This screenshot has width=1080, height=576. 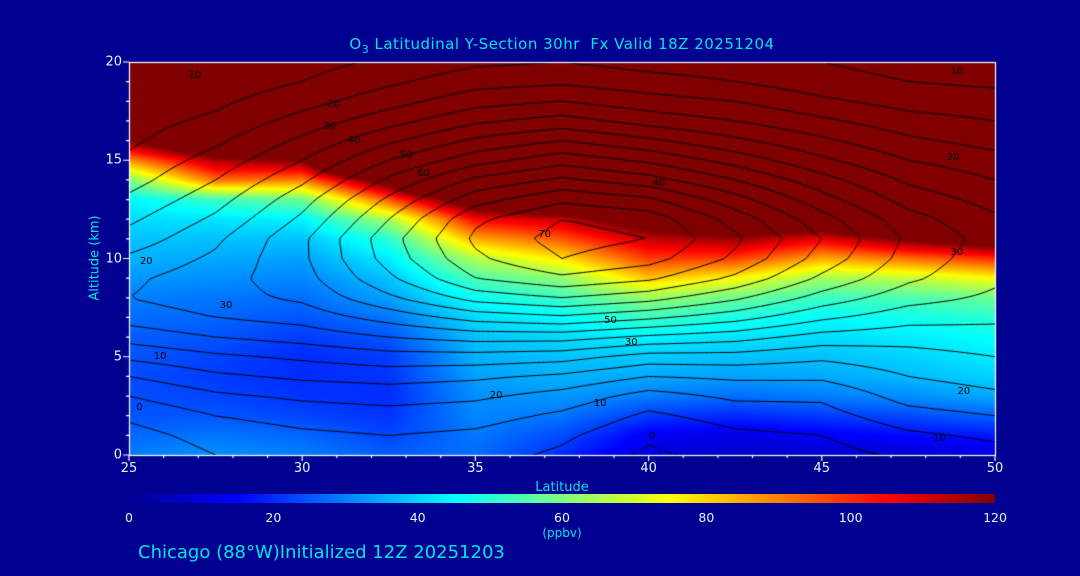 What do you see at coordinates (117, 357) in the screenshot?
I see `y-tick-label: 5` at bounding box center [117, 357].